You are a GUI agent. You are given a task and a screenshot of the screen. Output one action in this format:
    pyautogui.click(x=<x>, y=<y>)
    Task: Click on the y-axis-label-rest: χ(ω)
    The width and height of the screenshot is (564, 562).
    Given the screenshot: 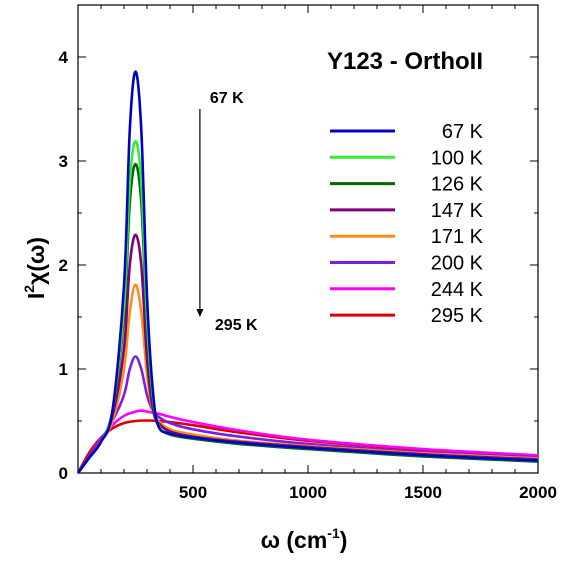 What is the action you would take?
    pyautogui.click(x=36, y=261)
    